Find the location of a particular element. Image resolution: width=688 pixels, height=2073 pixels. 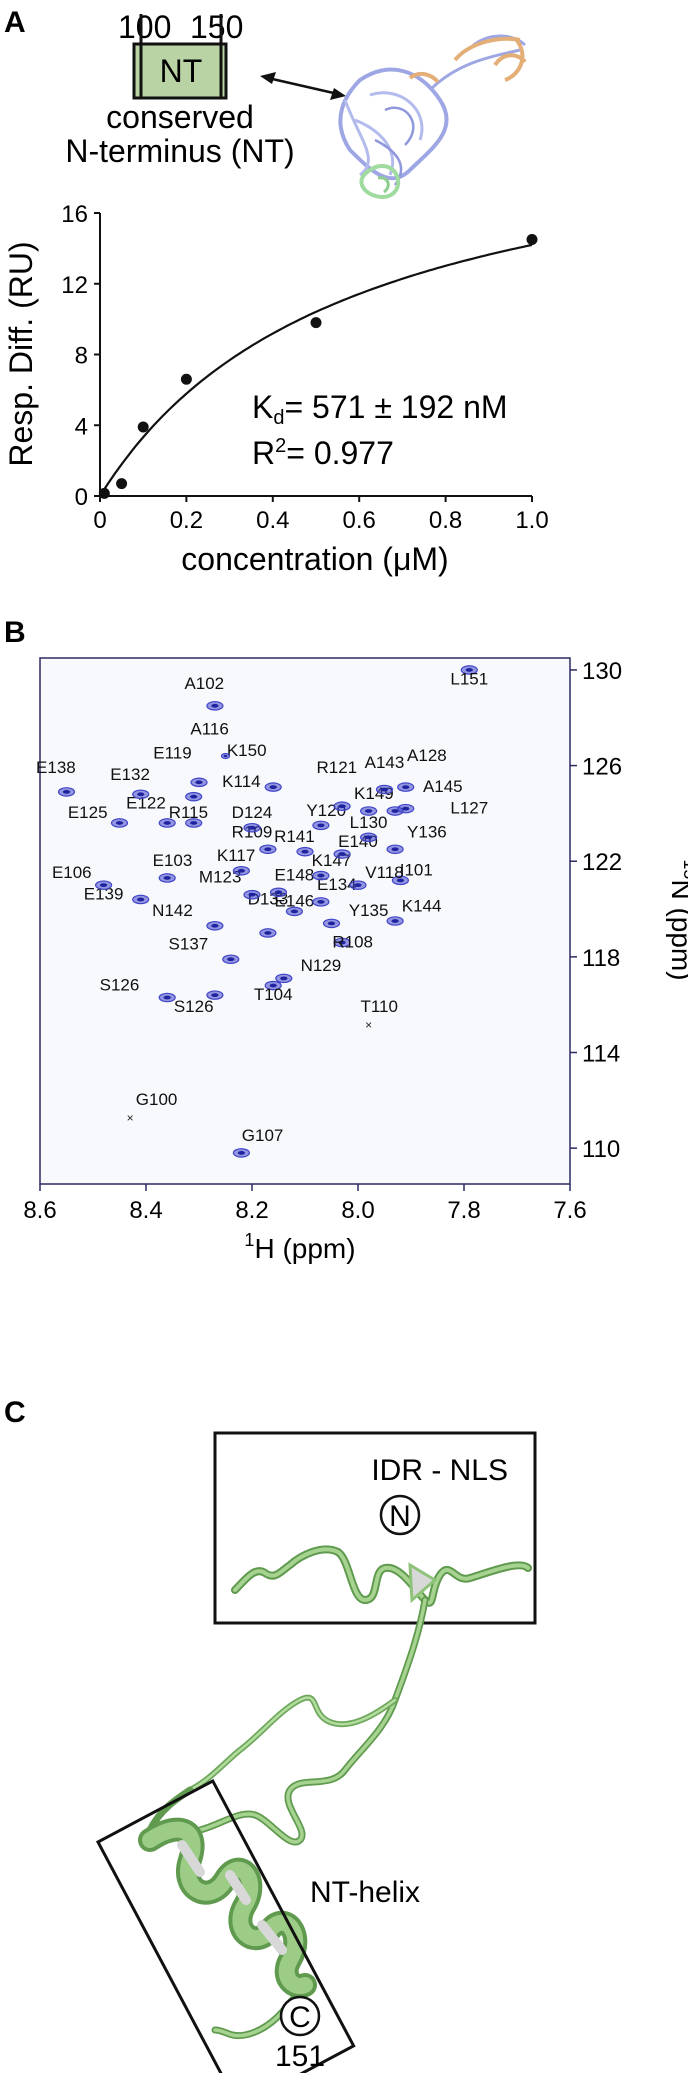

n-terminus-marker is located at coordinates (400, 1515).